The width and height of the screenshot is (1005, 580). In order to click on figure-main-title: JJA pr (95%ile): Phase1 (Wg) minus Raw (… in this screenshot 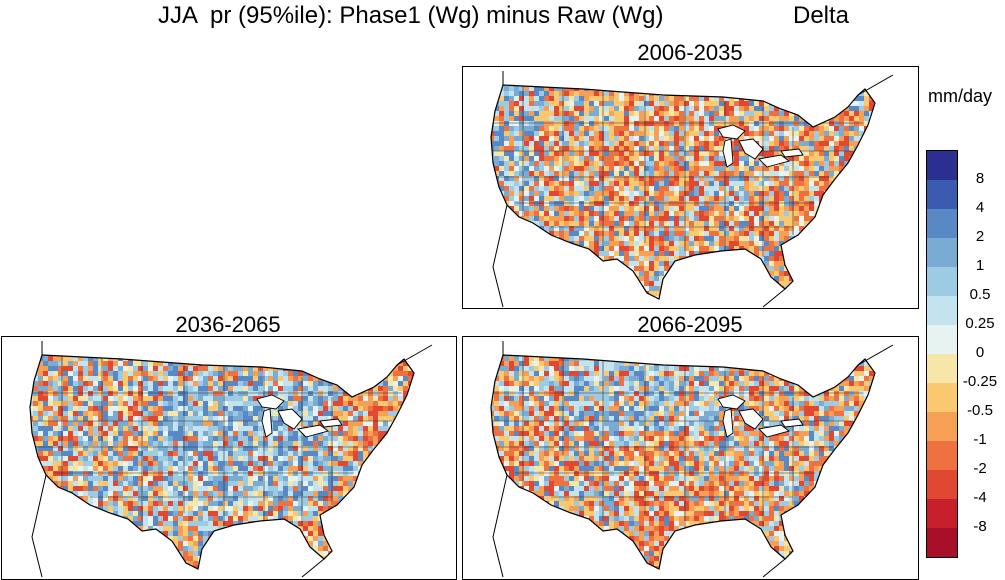, I will do `click(411, 15)`.